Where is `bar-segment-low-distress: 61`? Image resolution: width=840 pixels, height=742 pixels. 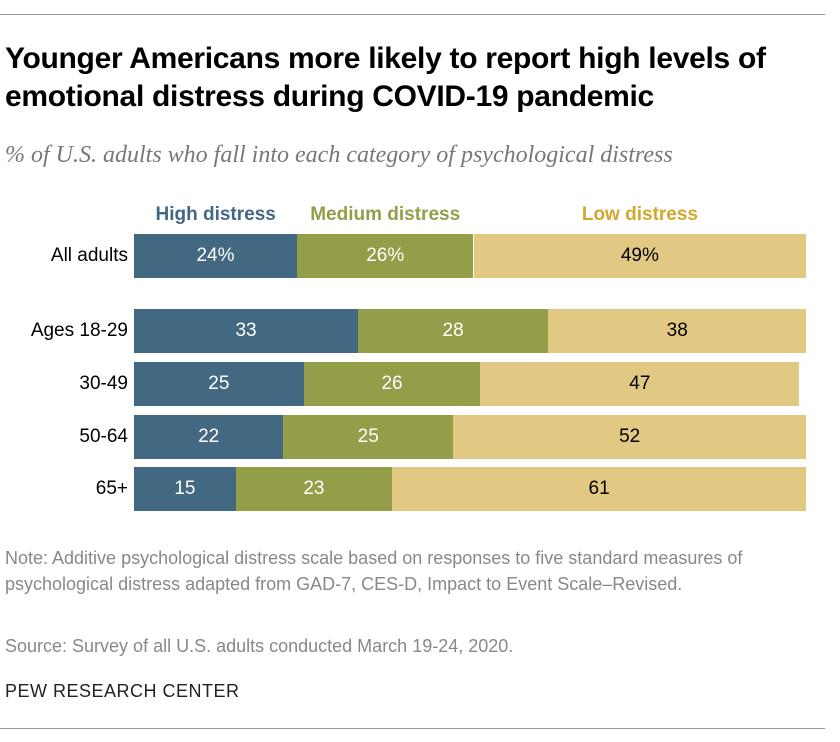 bar-segment-low-distress: 61 is located at coordinates (599, 489).